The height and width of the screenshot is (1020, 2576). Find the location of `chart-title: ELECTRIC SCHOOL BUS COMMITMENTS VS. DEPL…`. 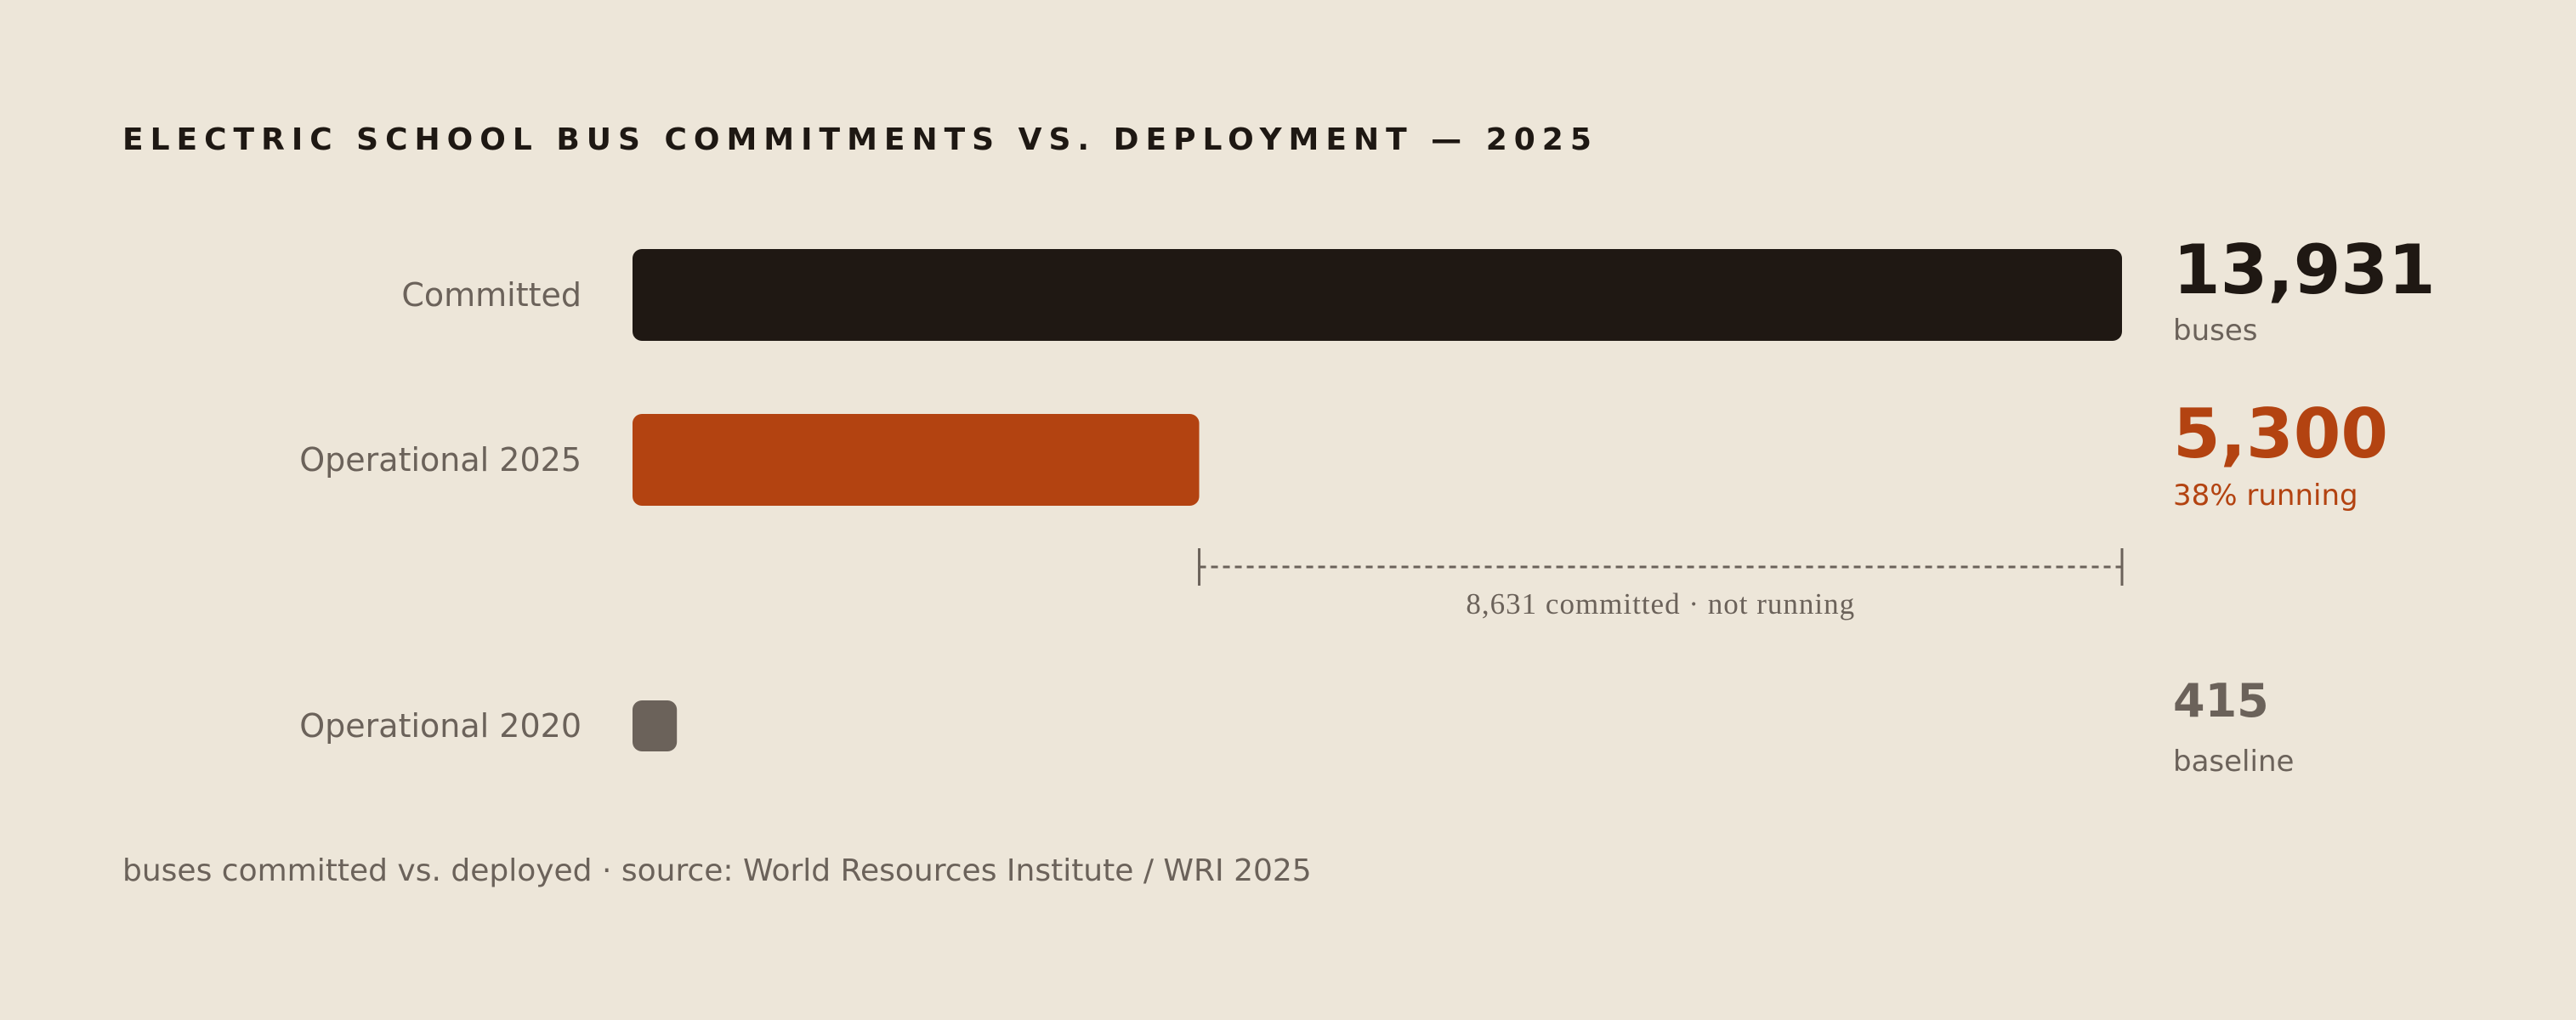

chart-title: ELECTRIC SCHOOL BUS COMMITMENTS VS. DEPL… is located at coordinates (860, 139).